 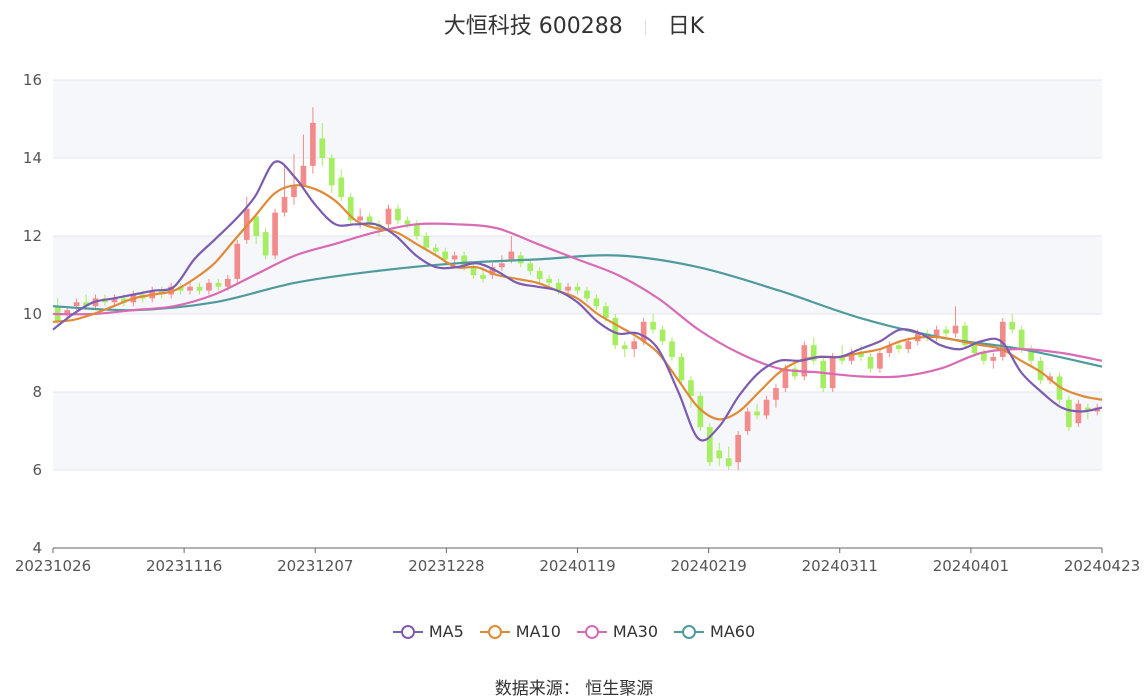 What do you see at coordinates (446, 631) in the screenshot?
I see `legend-label-ma5: MA5` at bounding box center [446, 631].